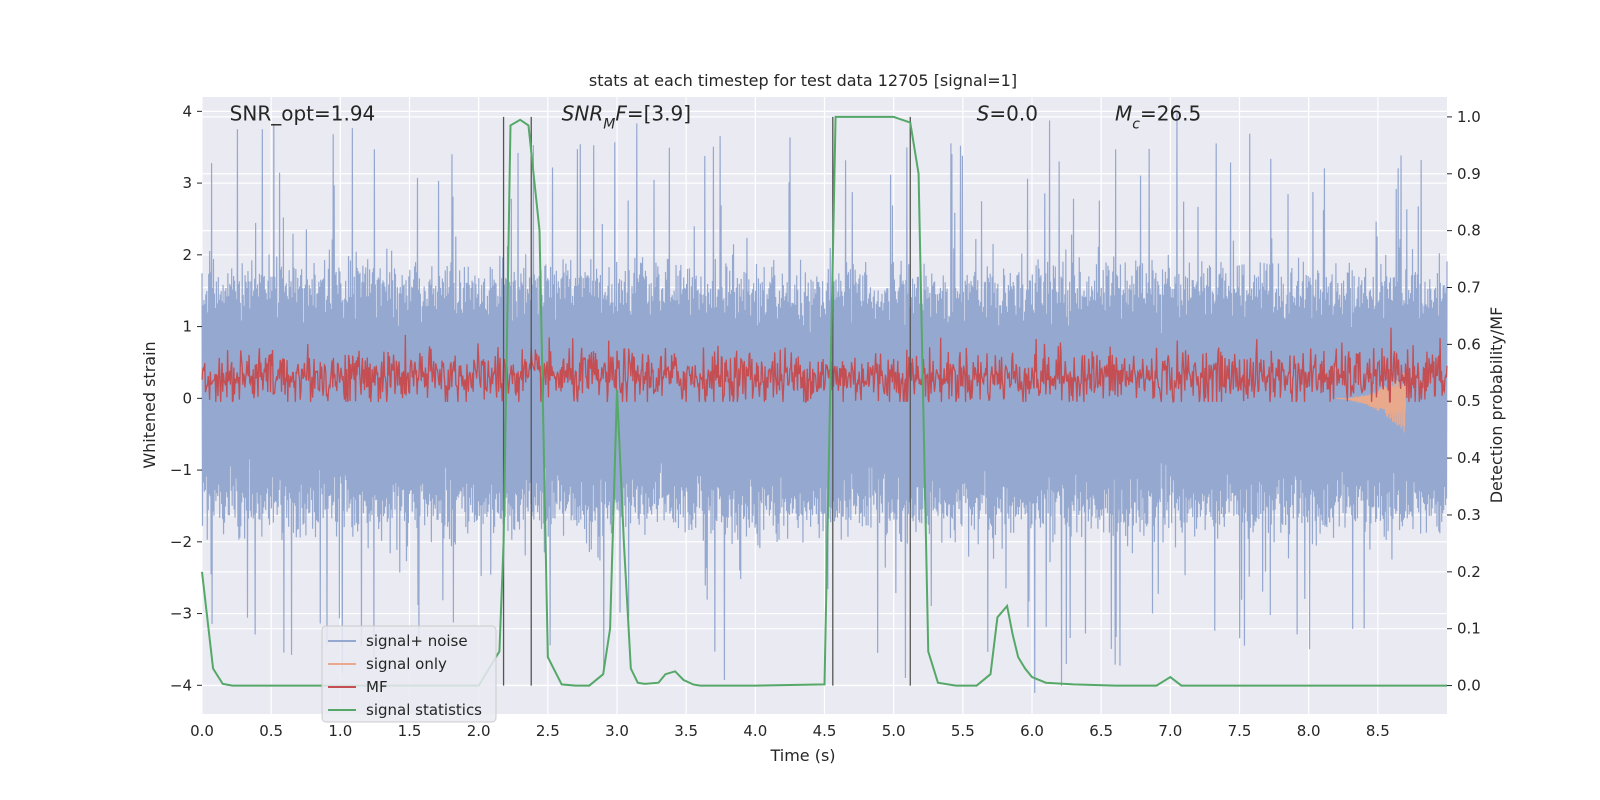 The height and width of the screenshot is (800, 1600). Describe the element at coordinates (1101, 731) in the screenshot. I see `x-tick-label: 6.5` at that location.